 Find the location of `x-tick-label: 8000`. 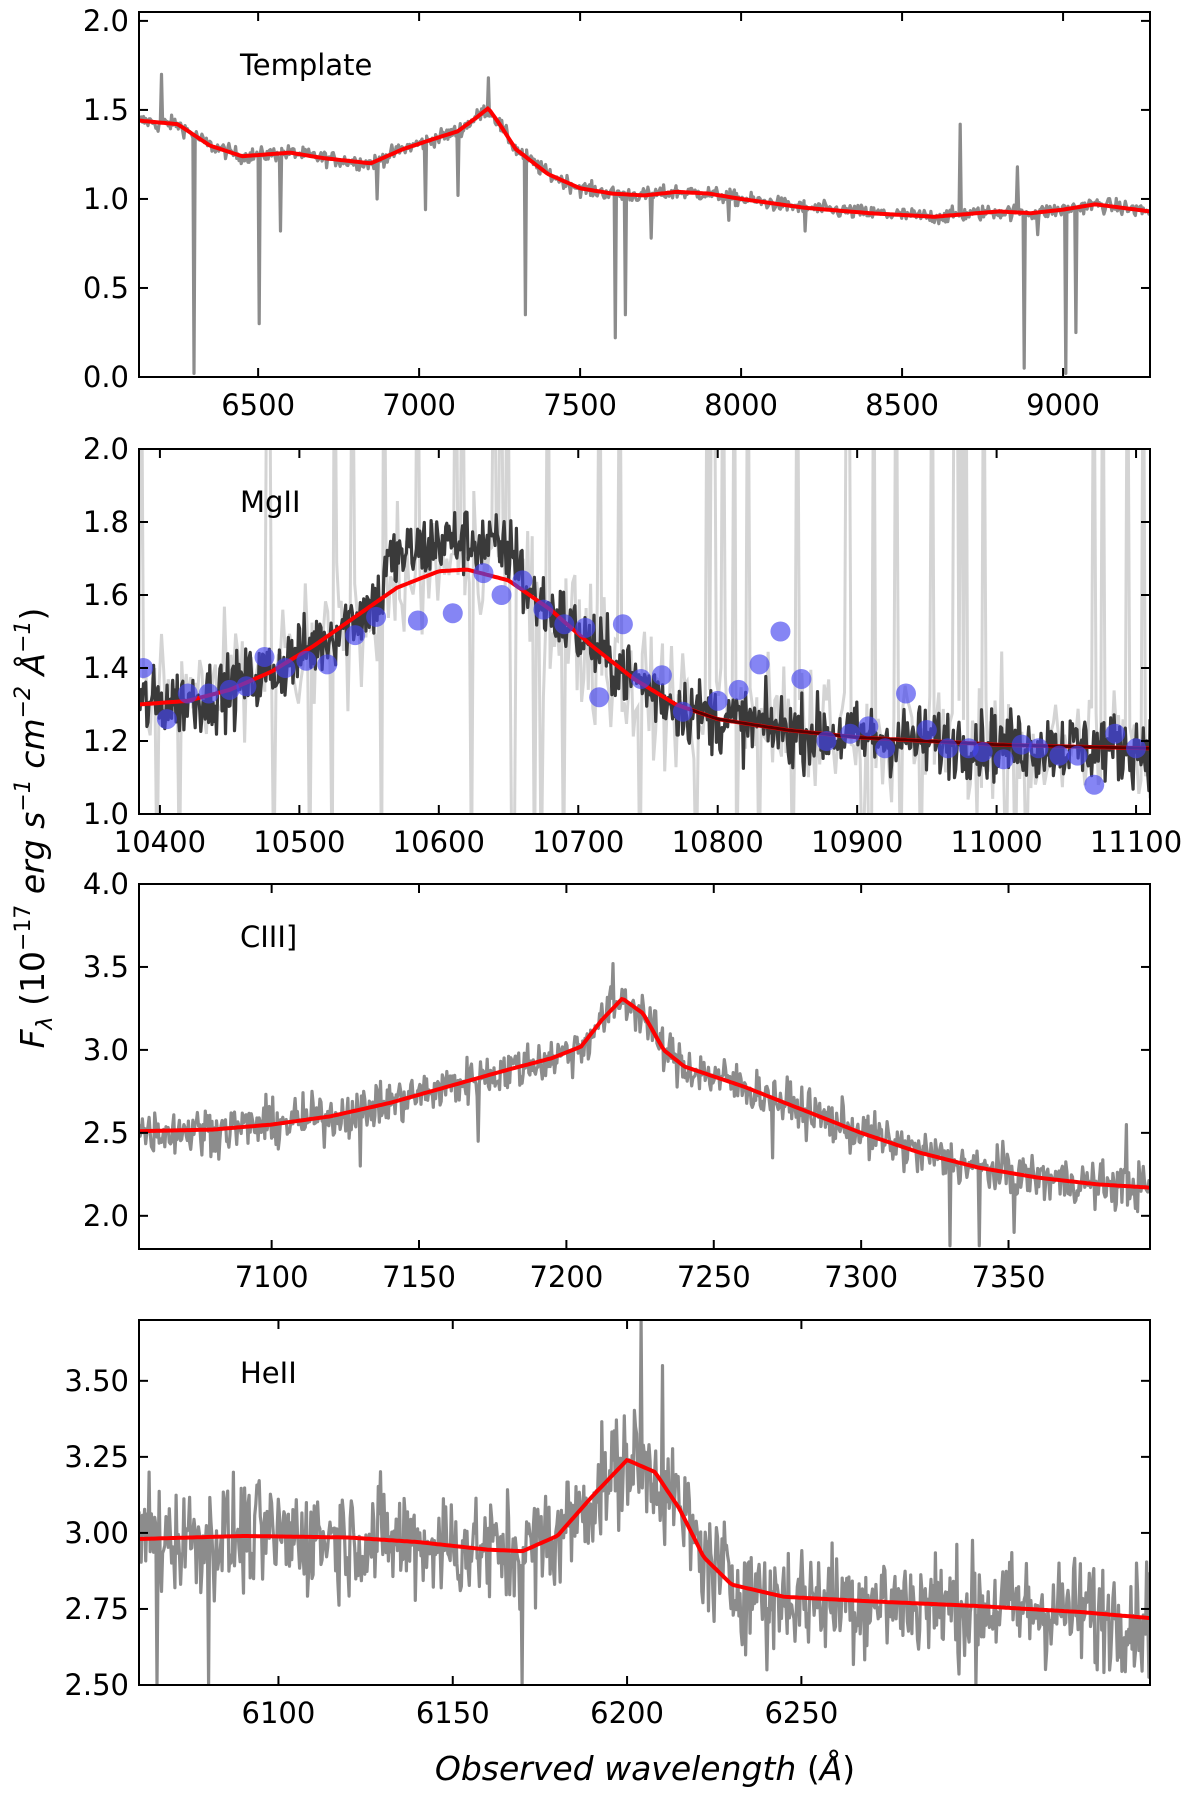

x-tick-label: 8000 is located at coordinates (741, 405).